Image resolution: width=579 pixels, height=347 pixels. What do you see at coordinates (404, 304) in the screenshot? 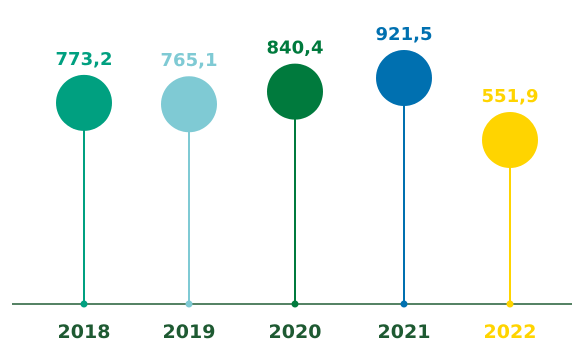
I see `base-dot-2021` at bounding box center [404, 304].